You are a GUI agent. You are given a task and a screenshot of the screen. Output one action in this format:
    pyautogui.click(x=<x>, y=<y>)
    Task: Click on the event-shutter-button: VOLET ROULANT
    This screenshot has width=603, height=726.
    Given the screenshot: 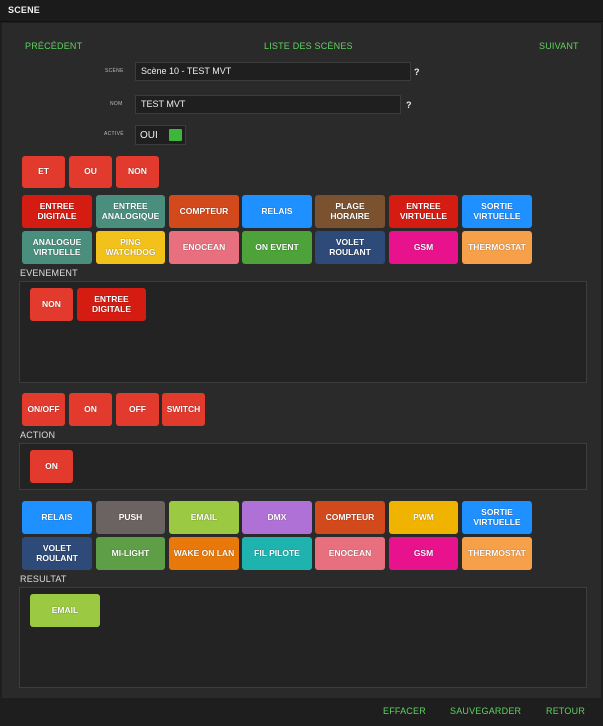 What is the action you would take?
    pyautogui.click(x=350, y=247)
    